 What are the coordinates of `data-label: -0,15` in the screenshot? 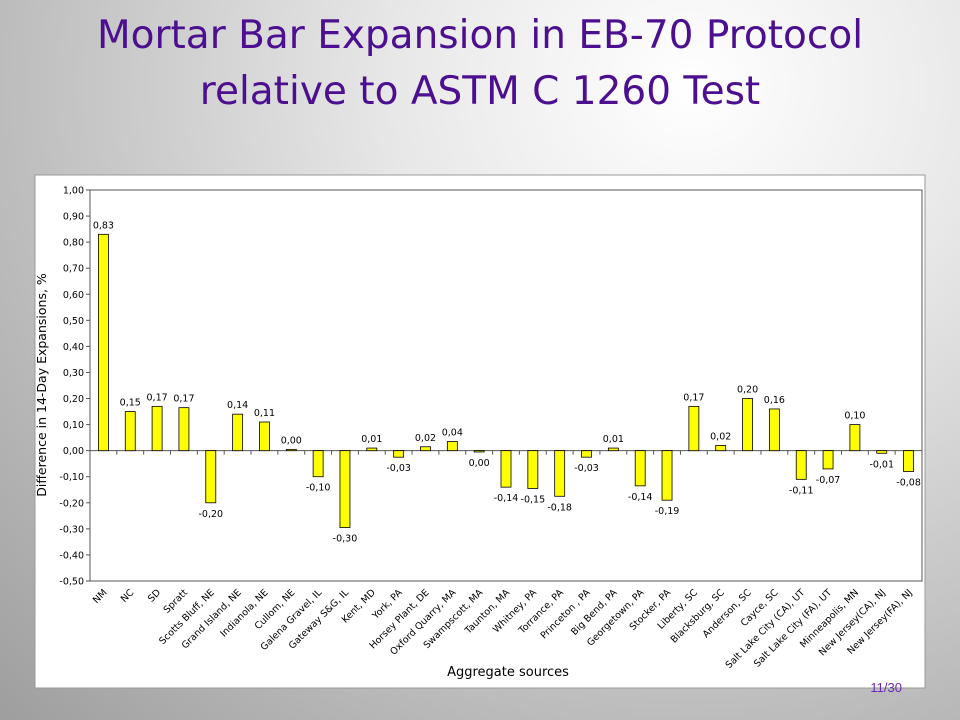 It's located at (533, 499).